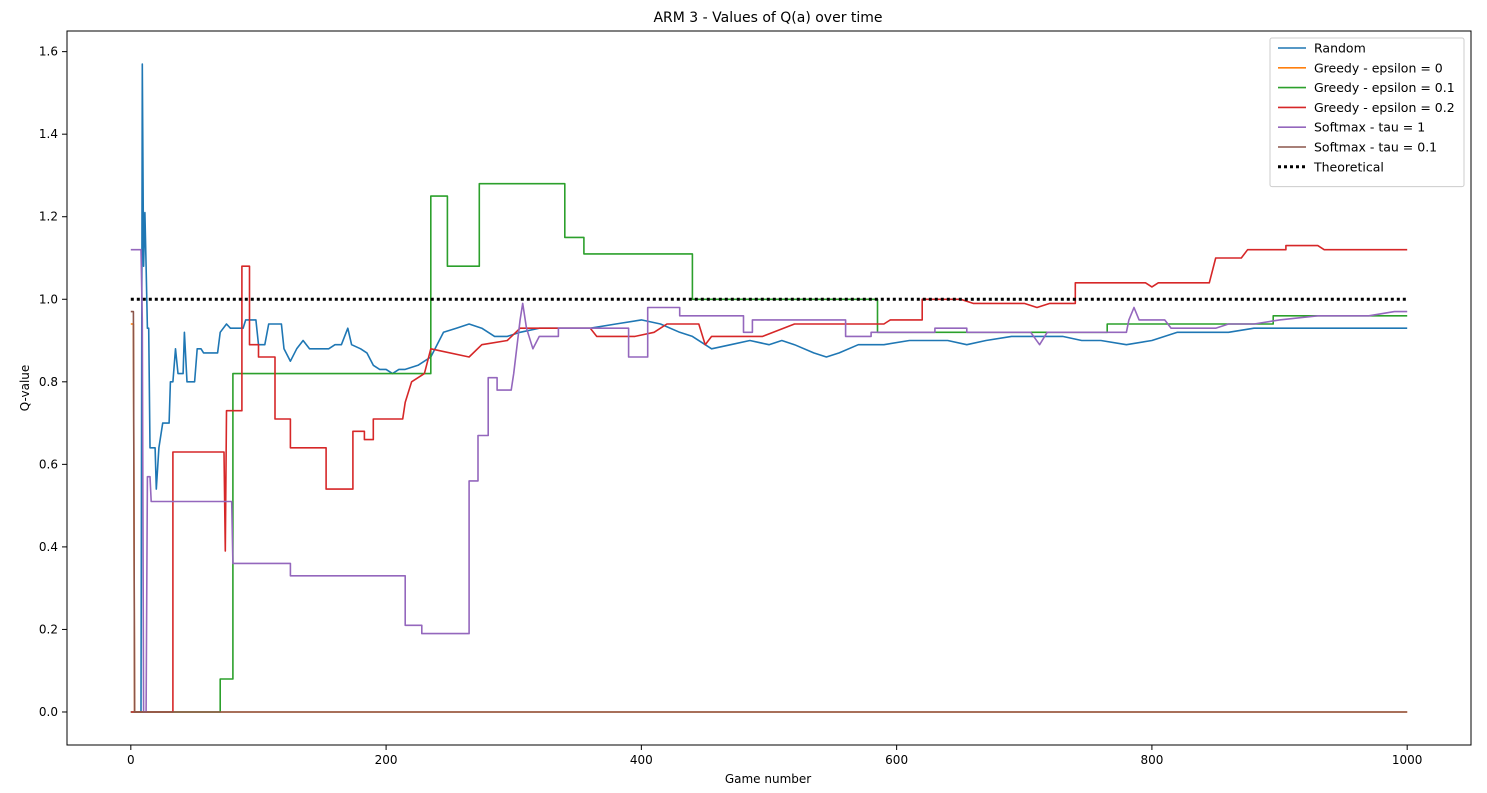  I want to click on legend-label-random: Random, so click(1340, 48).